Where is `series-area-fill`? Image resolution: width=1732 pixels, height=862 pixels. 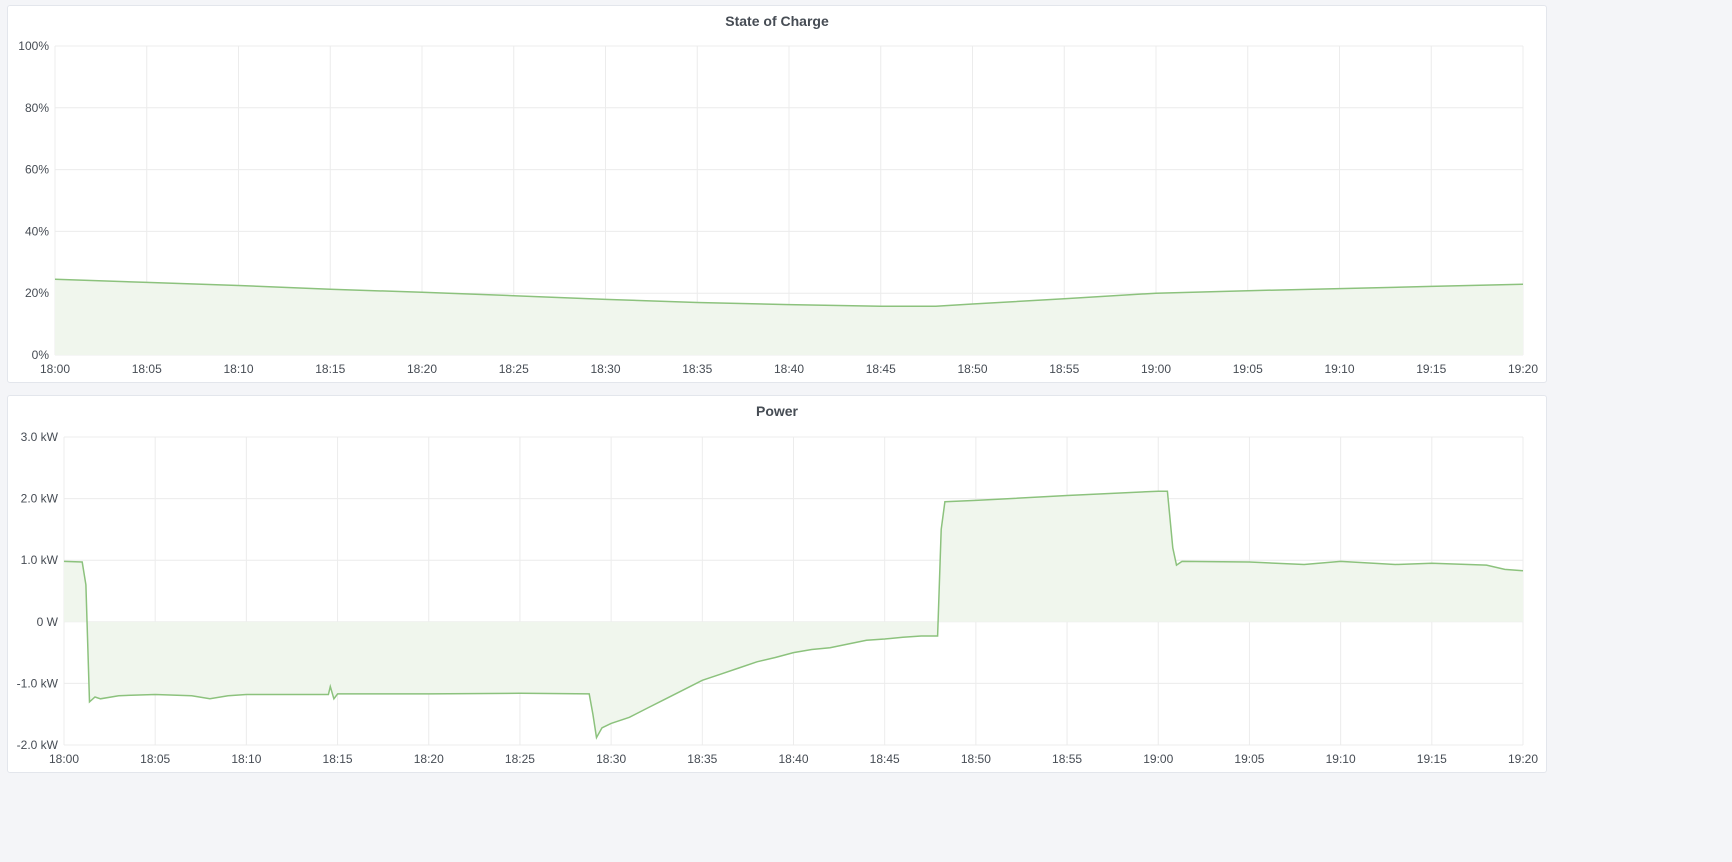 series-area-fill is located at coordinates (789, 317).